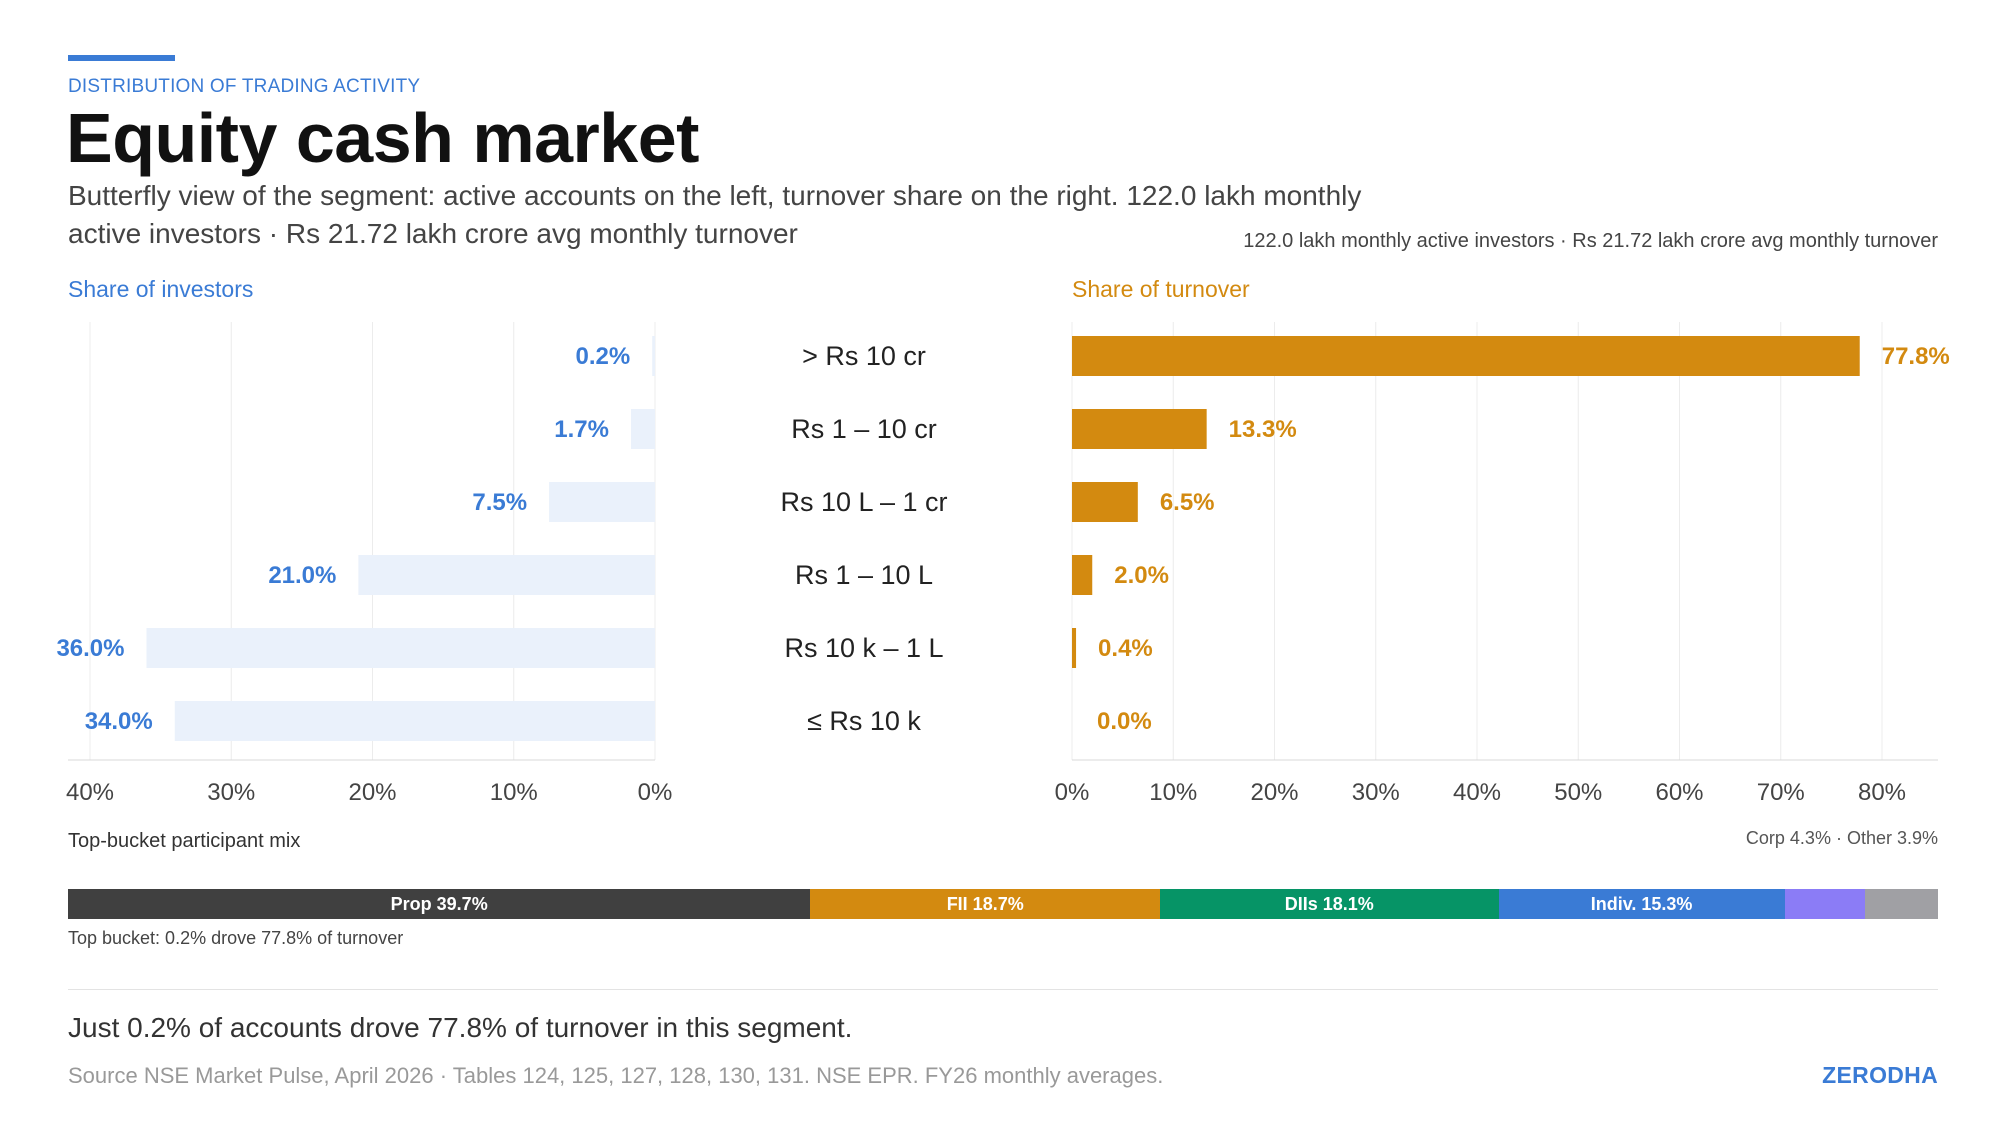 This screenshot has width=1999, height=1142. What do you see at coordinates (1841, 838) in the screenshot?
I see `participant-mix-note: Corp 4.3% · Other 3.9%` at bounding box center [1841, 838].